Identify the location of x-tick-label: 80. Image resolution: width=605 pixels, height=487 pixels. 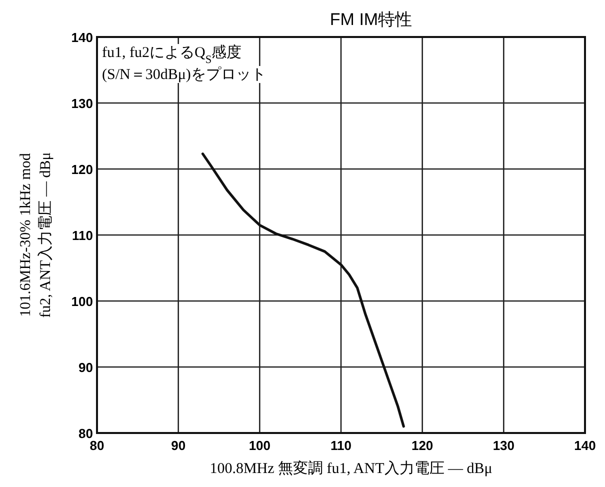
(97, 445).